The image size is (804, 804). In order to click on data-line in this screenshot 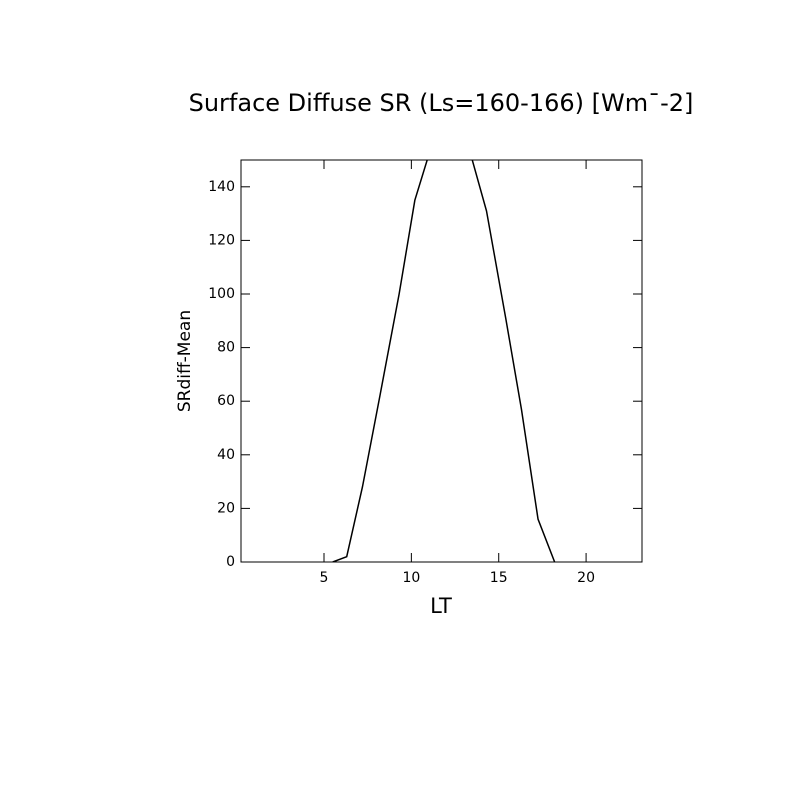, I will do `click(444, 361)`.